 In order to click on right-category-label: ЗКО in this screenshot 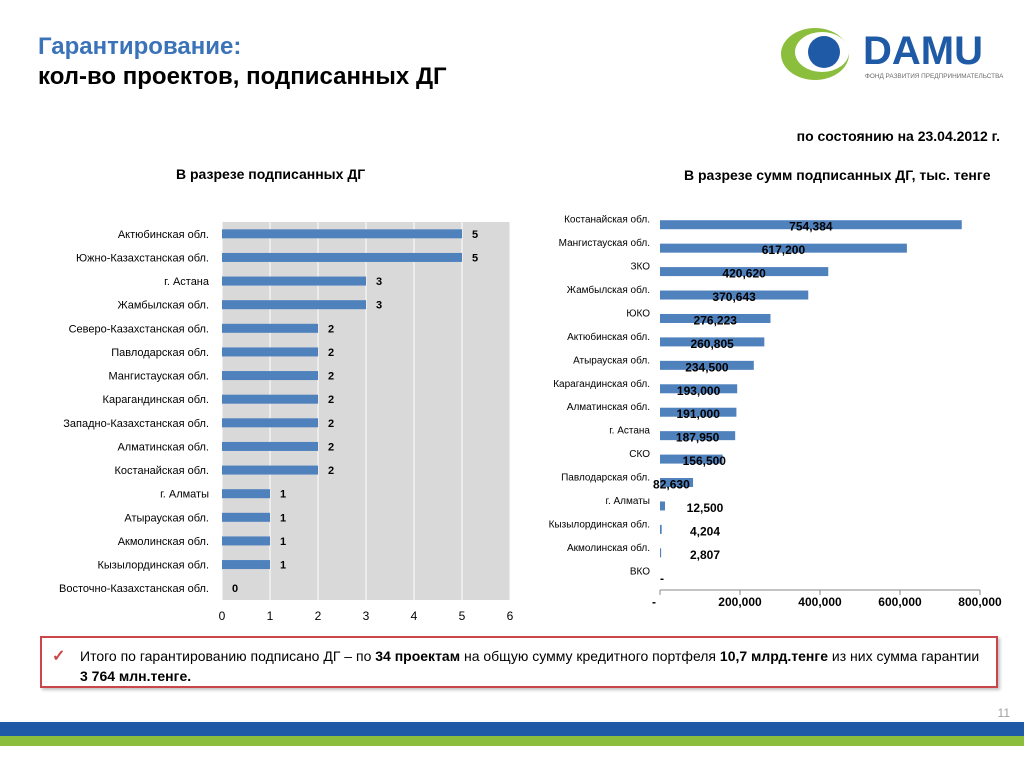, I will do `click(640, 267)`.